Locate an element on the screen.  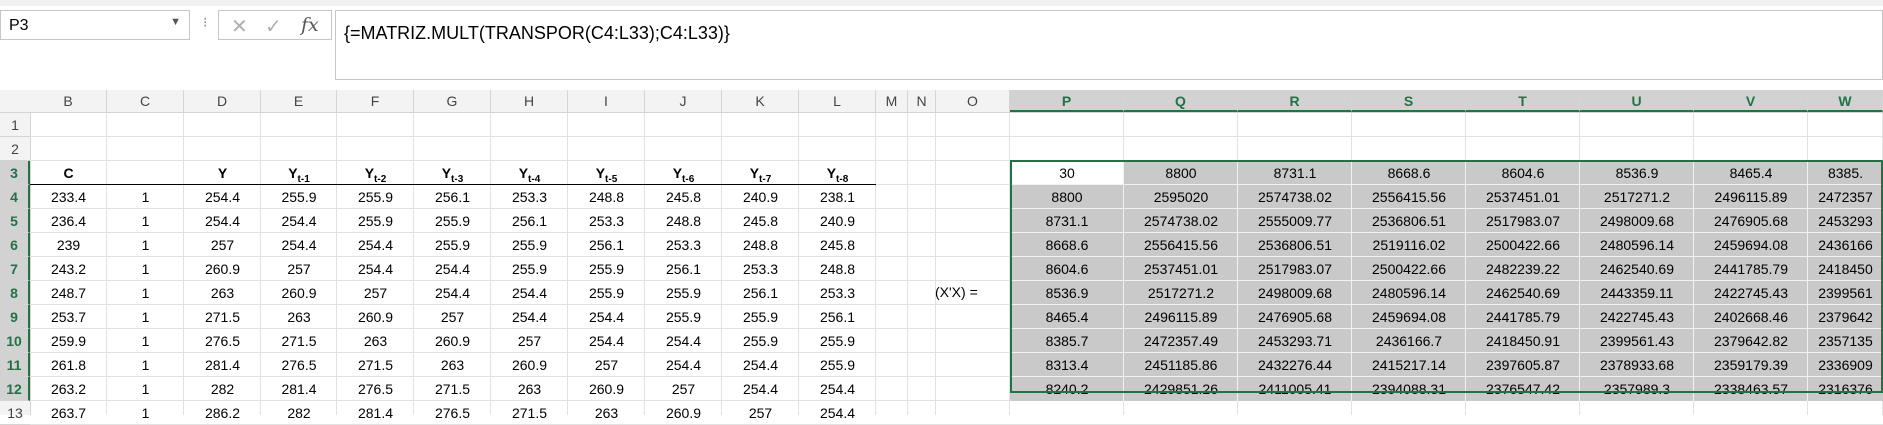
row-header-9: 9 is located at coordinates (15, 317).